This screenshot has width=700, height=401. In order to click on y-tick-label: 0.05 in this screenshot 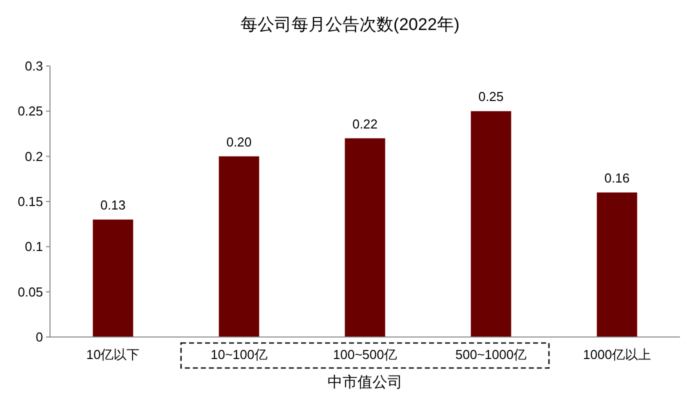, I will do `click(30, 292)`.